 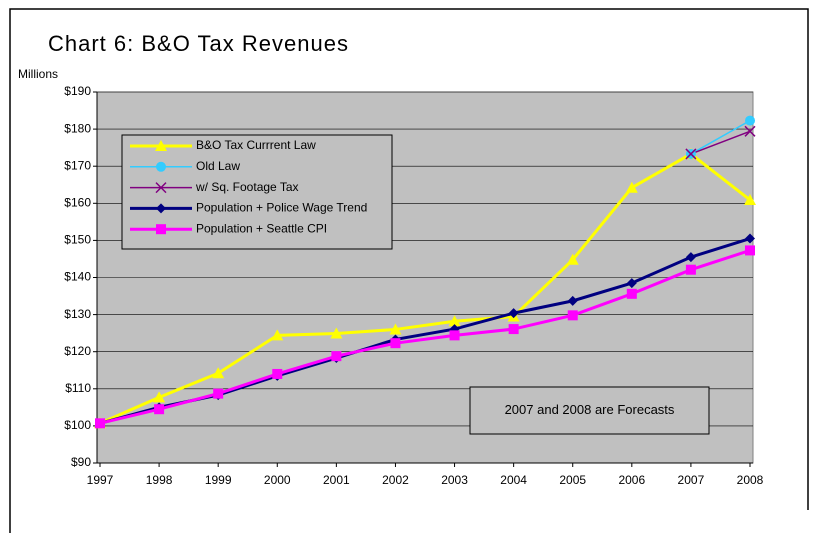 What do you see at coordinates (77, 314) in the screenshot?
I see `y-tick-label: $130` at bounding box center [77, 314].